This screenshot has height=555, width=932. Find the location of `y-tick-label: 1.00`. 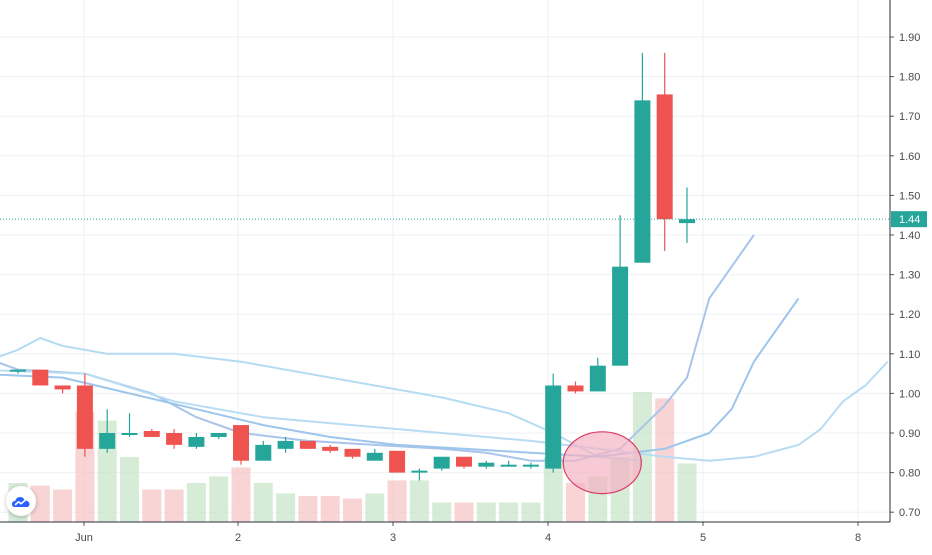

y-tick-label: 1.00 is located at coordinates (909, 394).